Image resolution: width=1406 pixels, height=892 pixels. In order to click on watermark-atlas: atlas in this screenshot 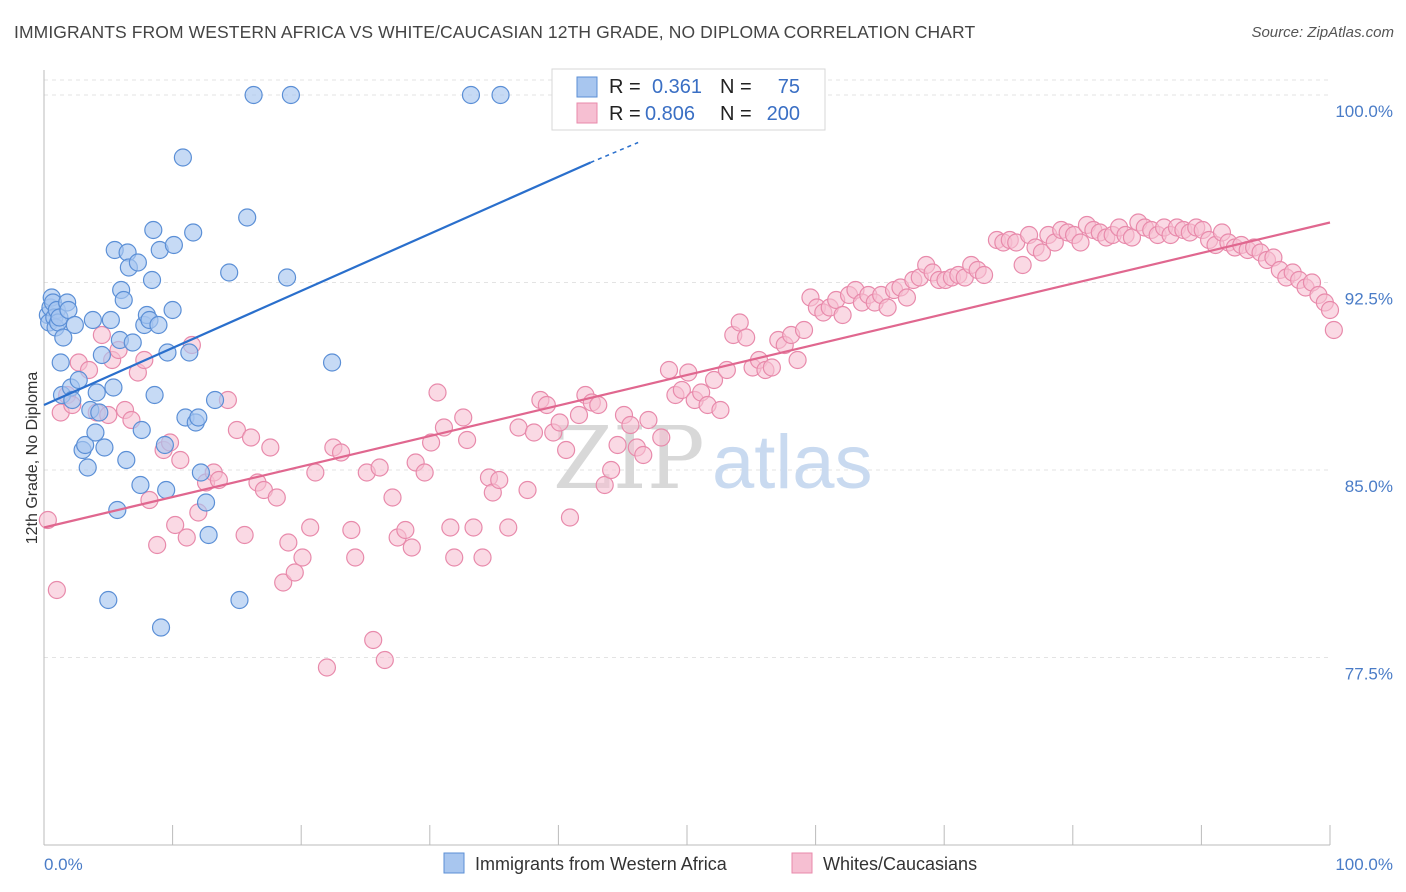, I will do `click(792, 462)`.